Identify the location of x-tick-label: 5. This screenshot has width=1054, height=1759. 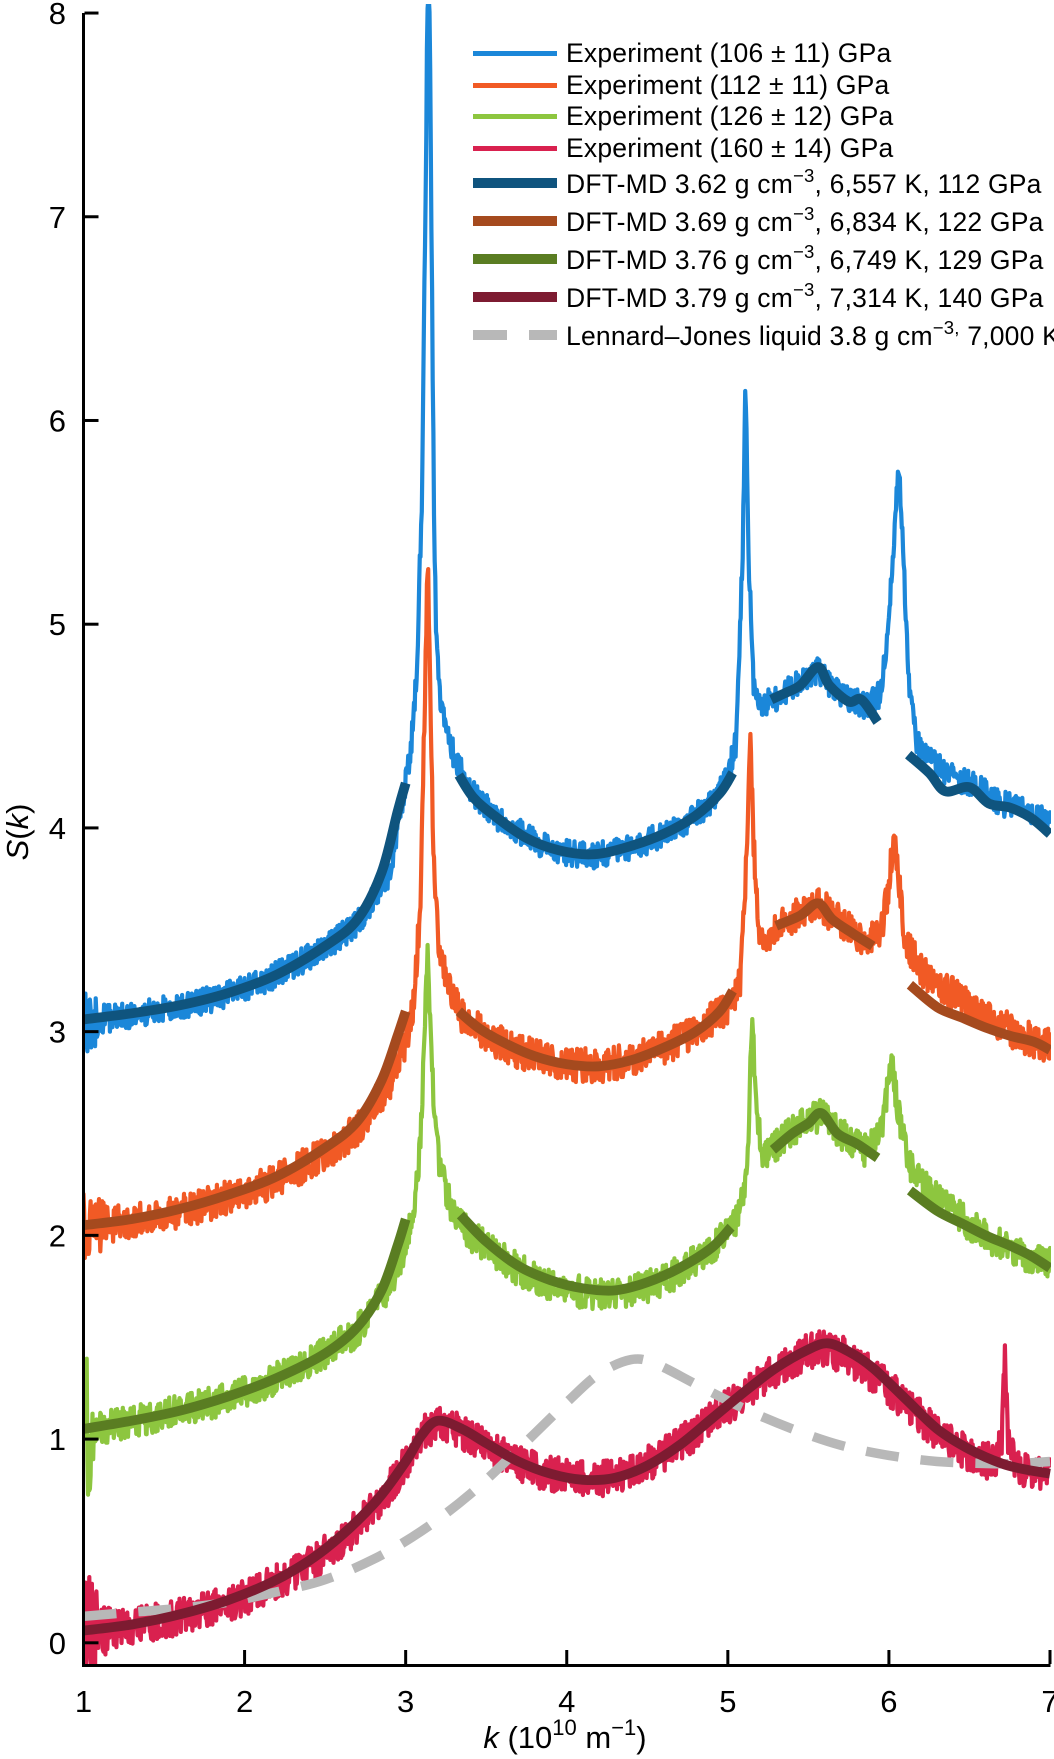
(727, 1701).